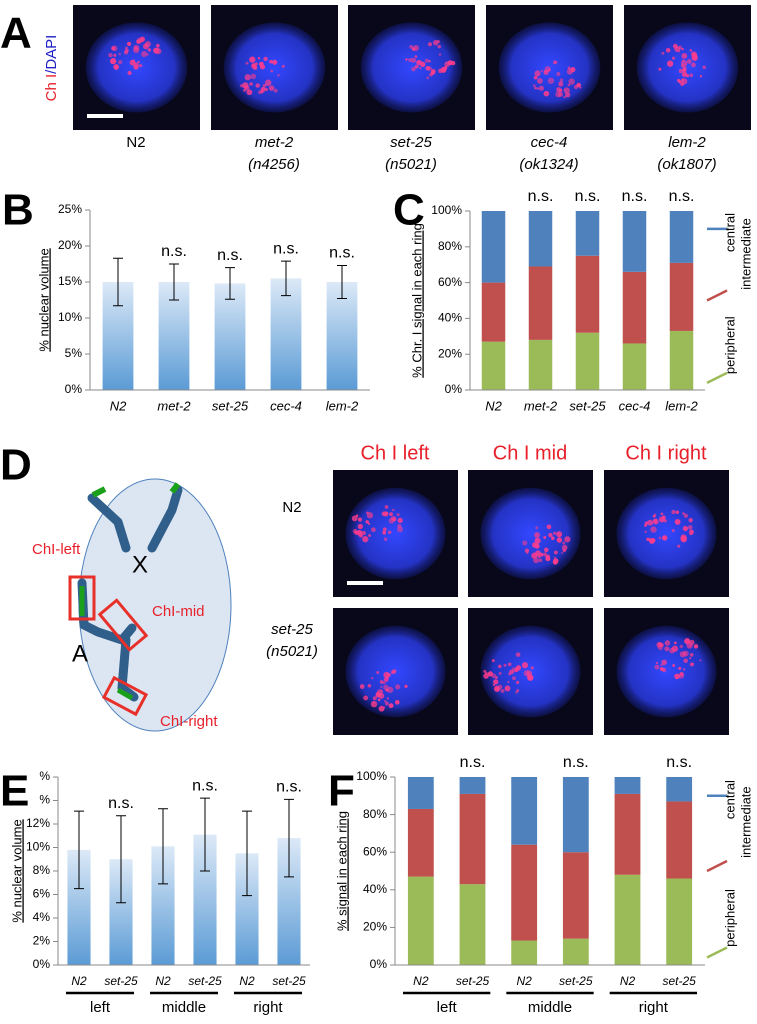 The width and height of the screenshot is (757, 1024). What do you see at coordinates (135, 142) in the screenshot?
I see `caption: N2` at bounding box center [135, 142].